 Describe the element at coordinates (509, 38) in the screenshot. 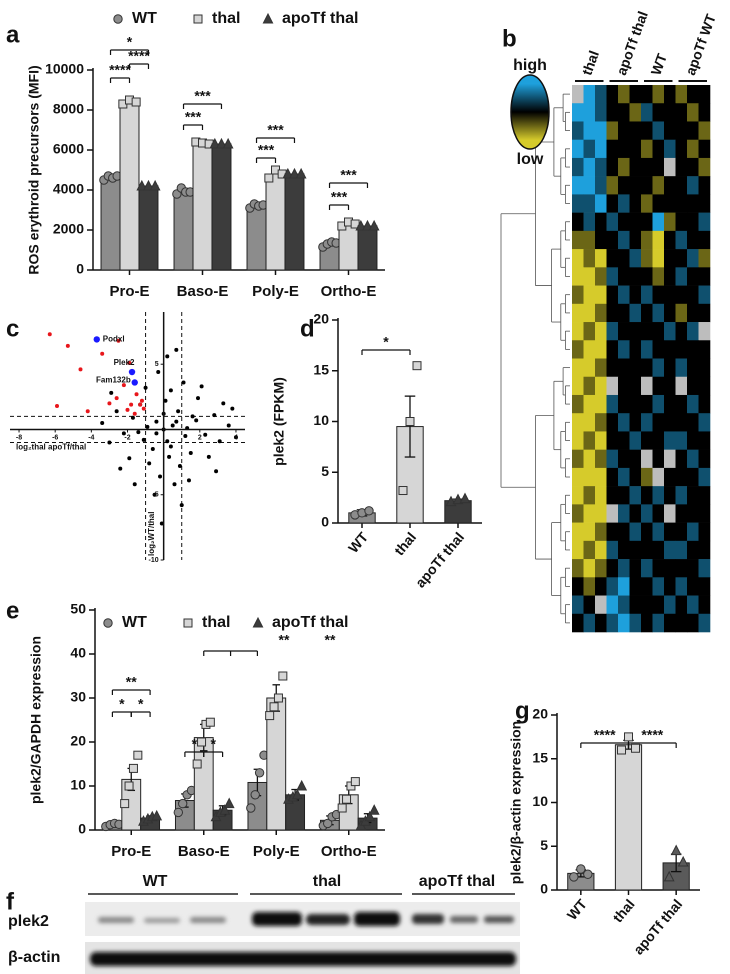

I see `panel-label: b` at that location.